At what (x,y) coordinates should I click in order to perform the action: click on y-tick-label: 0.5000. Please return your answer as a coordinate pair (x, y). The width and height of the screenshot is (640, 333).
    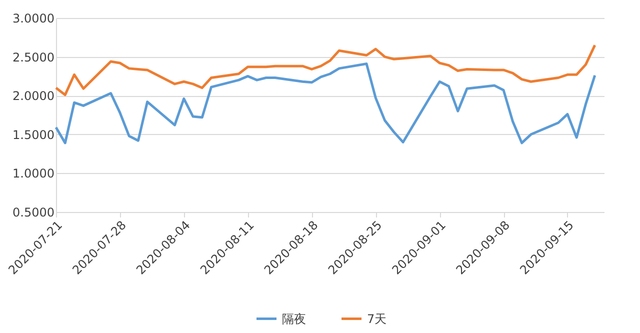
    Looking at the image, I should click on (33, 213).